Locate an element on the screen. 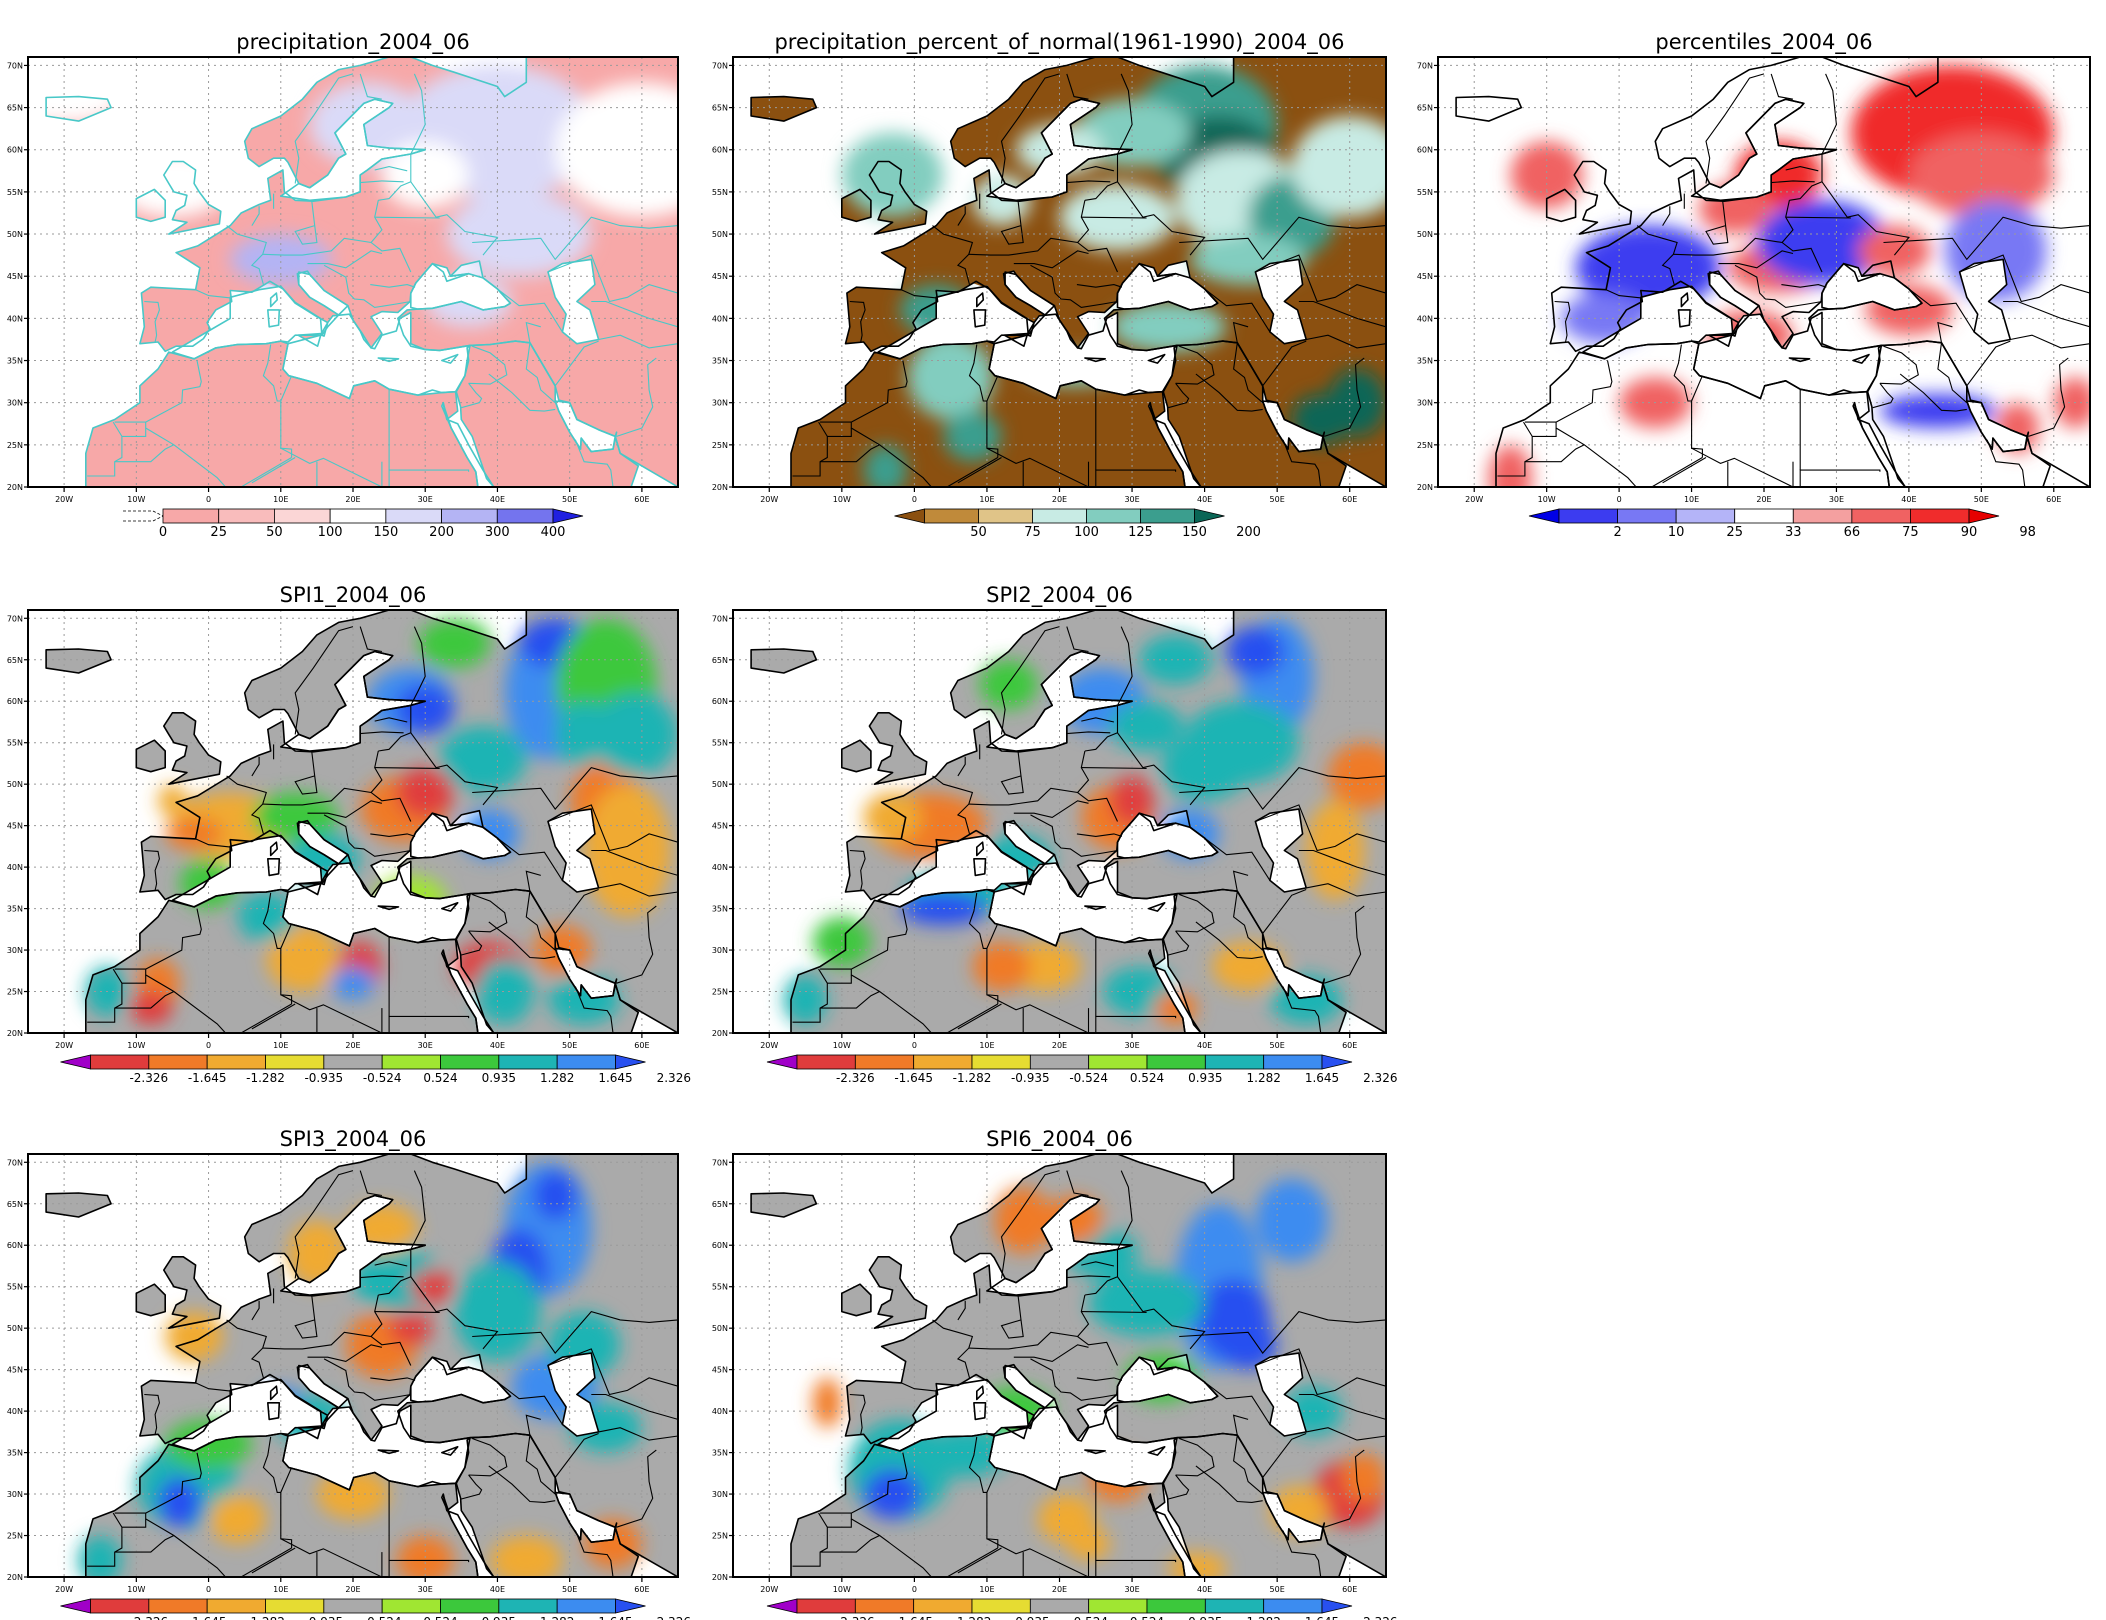 The height and width of the screenshot is (1620, 2106). colorbar-label: 0.524 is located at coordinates (440, 1078).